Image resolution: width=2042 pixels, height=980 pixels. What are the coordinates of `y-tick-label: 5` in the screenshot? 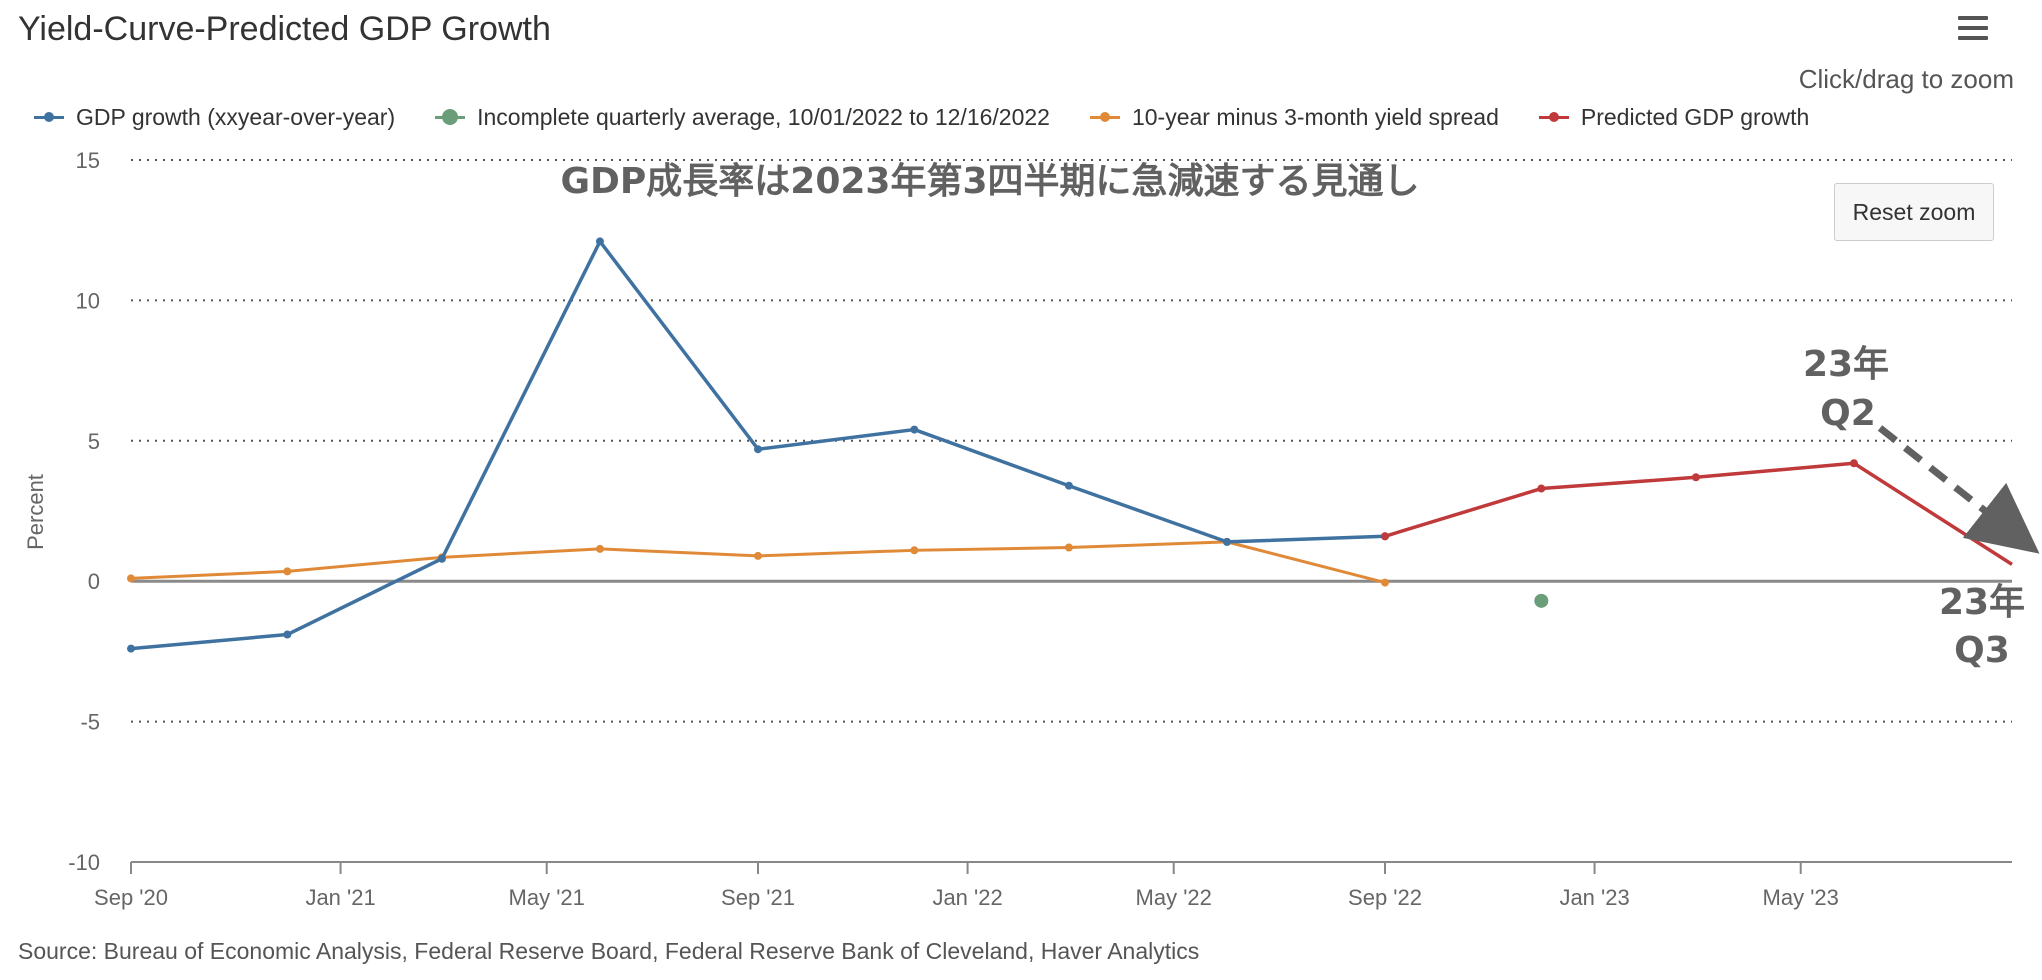 It's located at (94, 441).